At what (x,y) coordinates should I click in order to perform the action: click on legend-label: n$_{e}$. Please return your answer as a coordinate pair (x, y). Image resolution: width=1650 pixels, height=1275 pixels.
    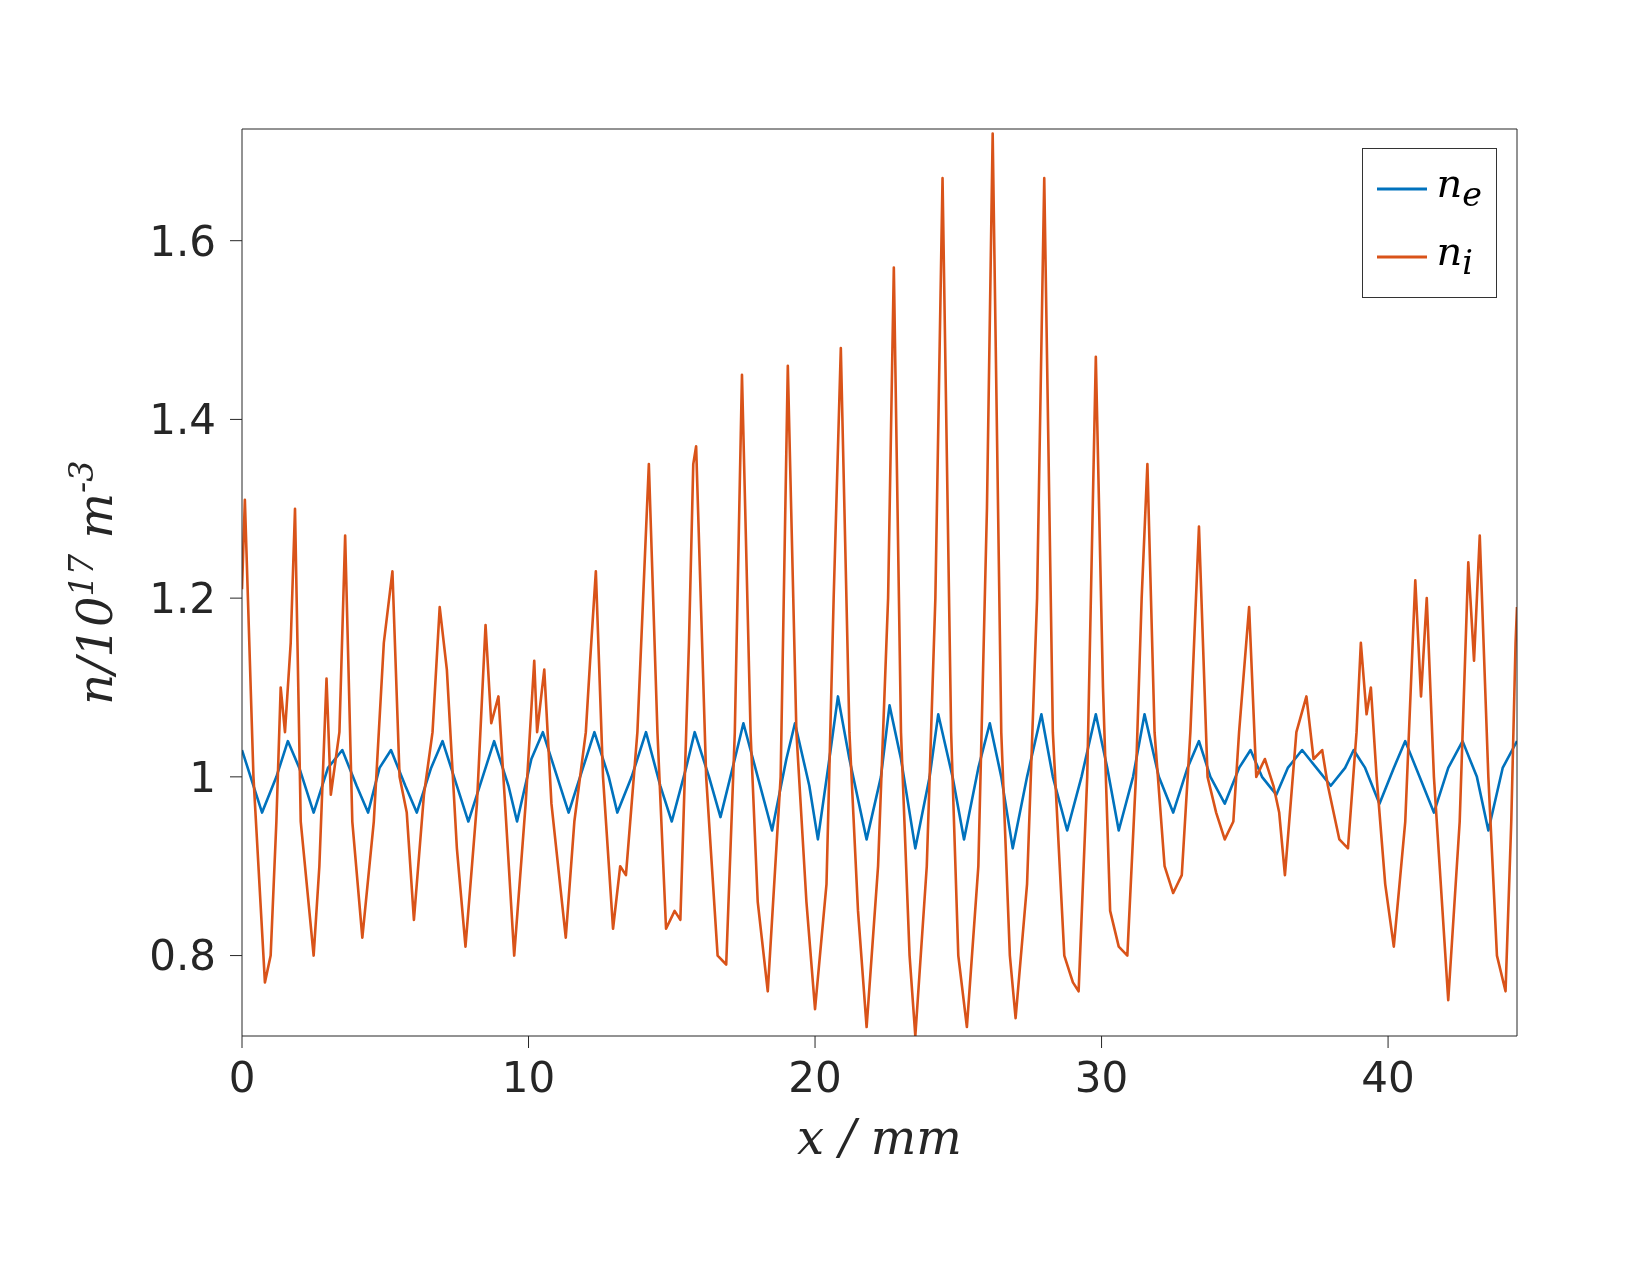
    Looking at the image, I should click on (1459, 187).